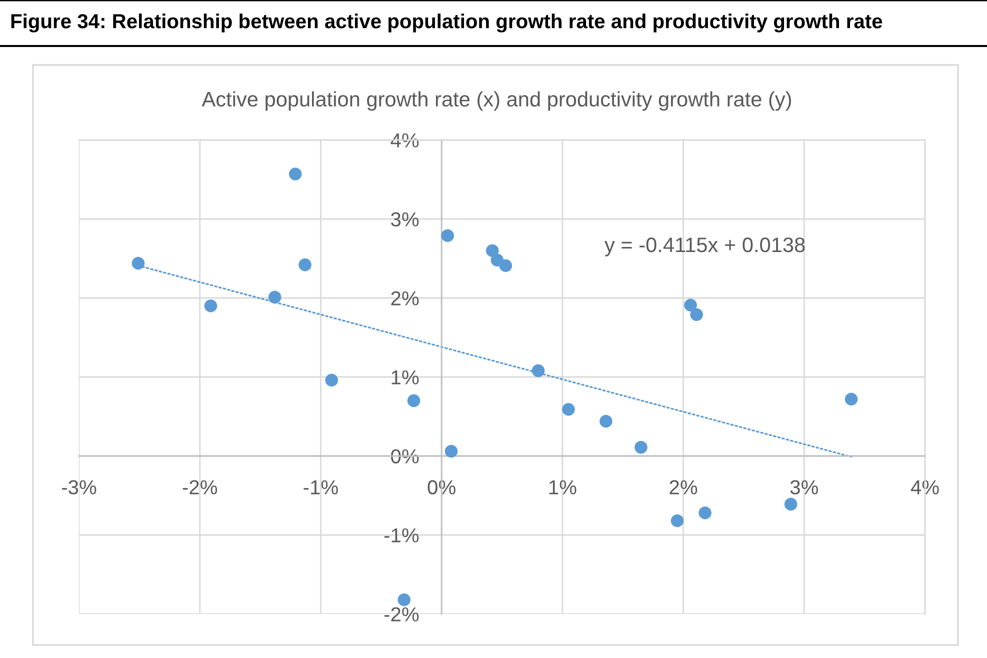 This screenshot has width=987, height=658. What do you see at coordinates (704, 246) in the screenshot?
I see `annotation: y = -0.4115x + 0.0138` at bounding box center [704, 246].